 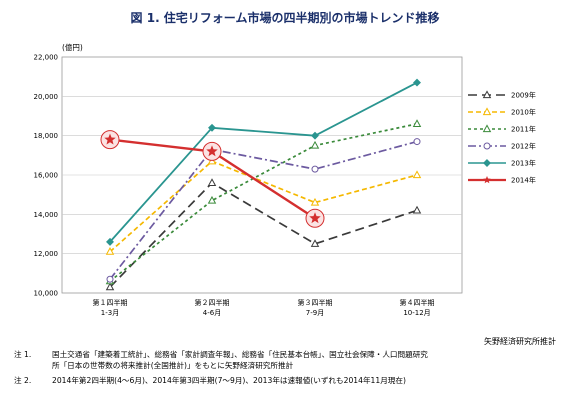 I want to click on y-tick-label: 16,000, so click(x=46, y=176).